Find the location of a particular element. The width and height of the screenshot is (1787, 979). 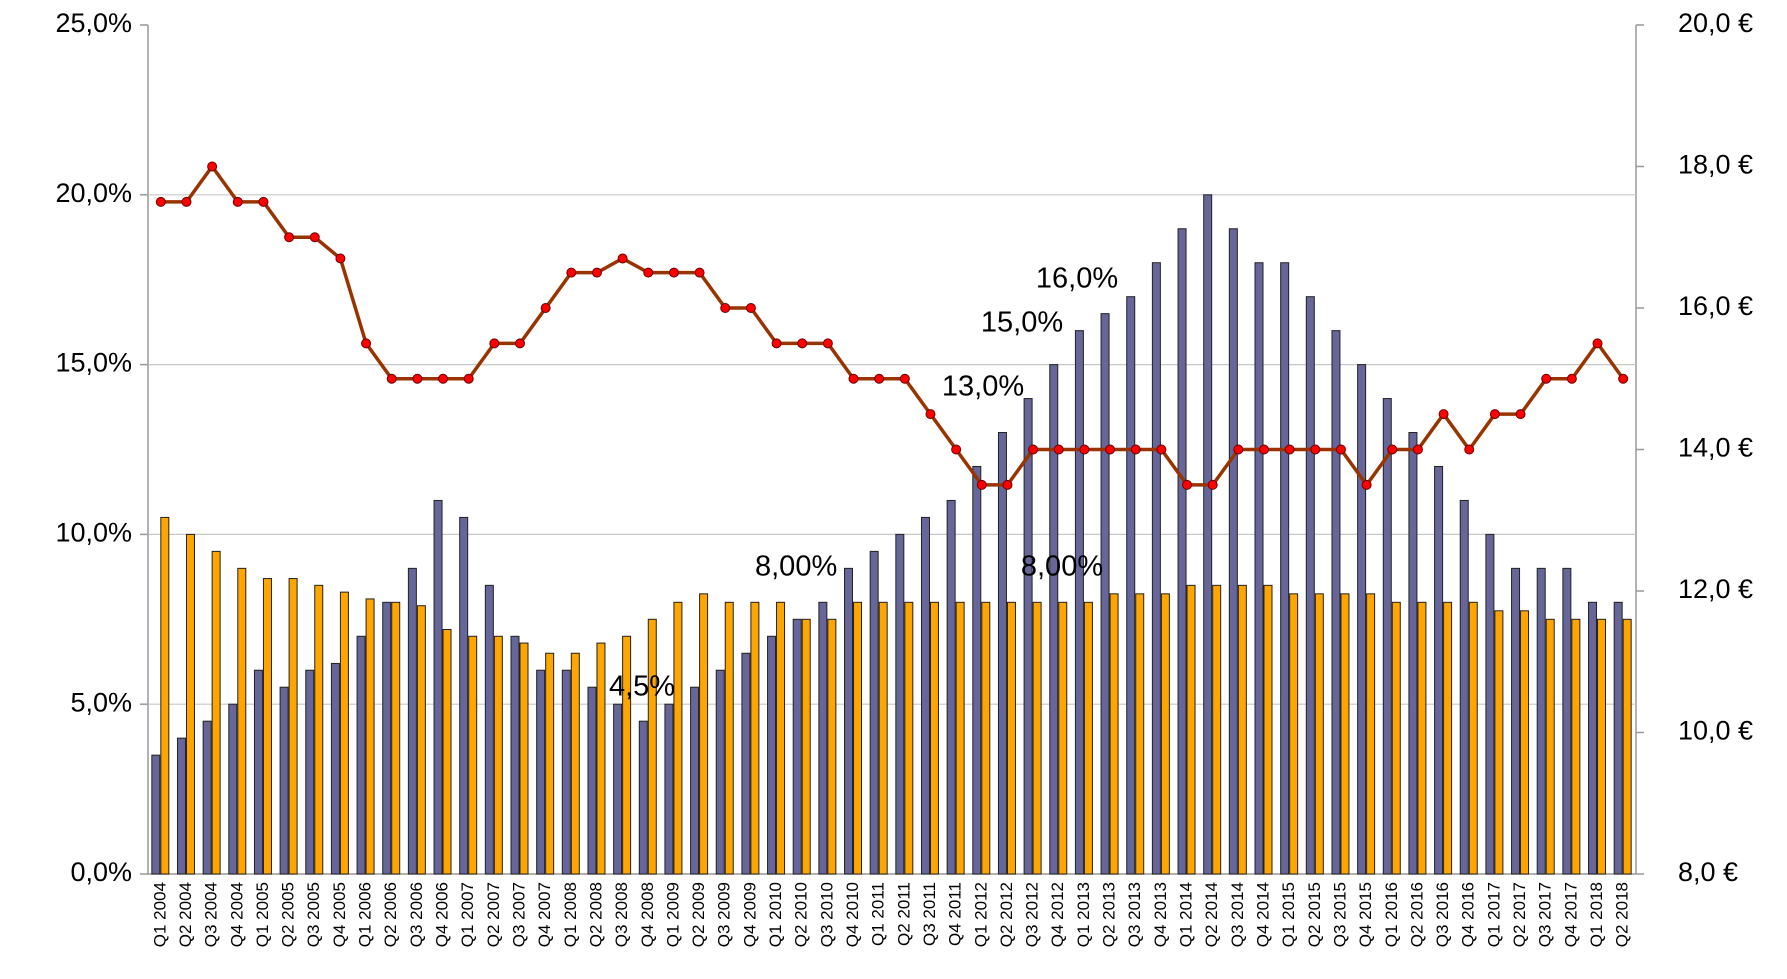

x-tick-label: Q3 2015 is located at coordinates (1339, 914).